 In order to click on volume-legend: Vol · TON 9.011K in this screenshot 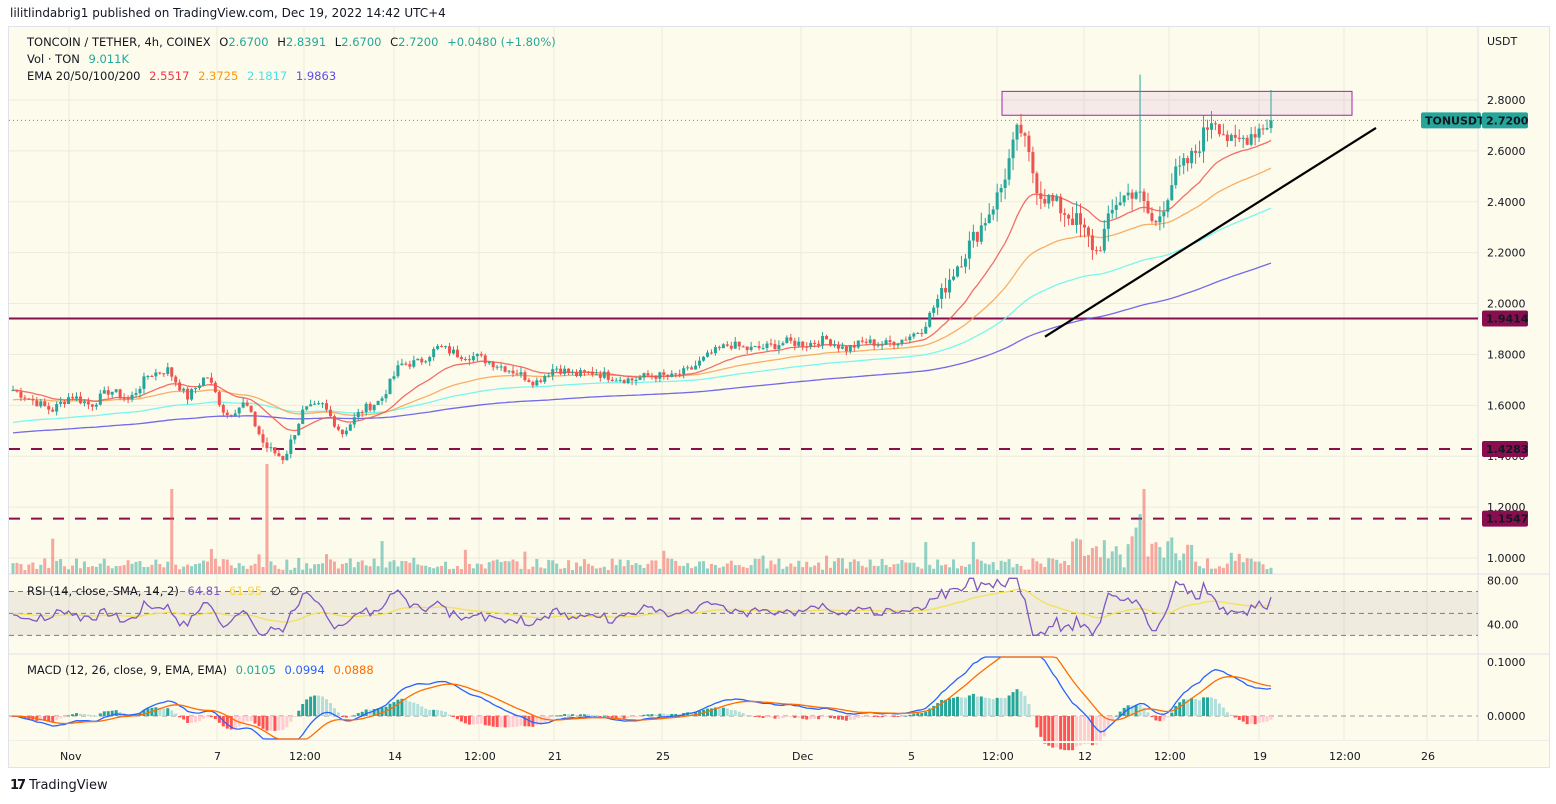, I will do `click(80, 59)`.